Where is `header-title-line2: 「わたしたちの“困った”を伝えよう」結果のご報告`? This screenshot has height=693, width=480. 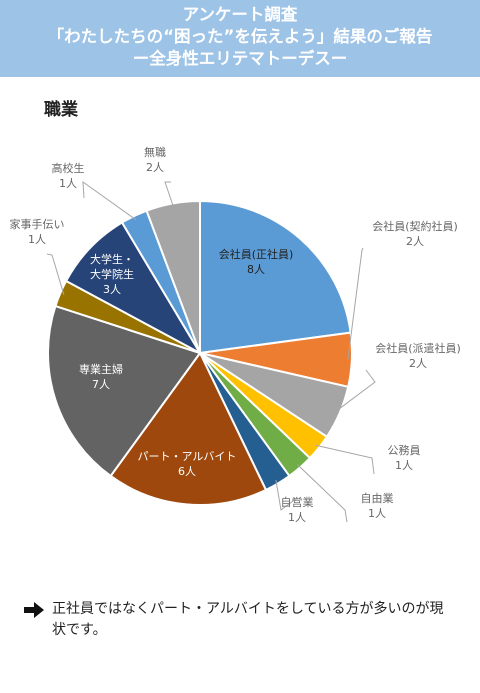 header-title-line2: 「わたしたちの“困った”を伝えよう」結果のご報告 is located at coordinates (240, 36).